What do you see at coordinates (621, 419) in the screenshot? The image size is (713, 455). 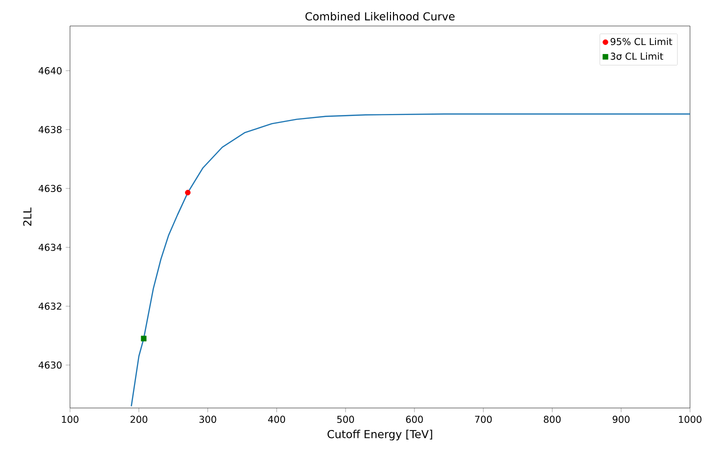 I see `x-tick-label: 900` at bounding box center [621, 419].